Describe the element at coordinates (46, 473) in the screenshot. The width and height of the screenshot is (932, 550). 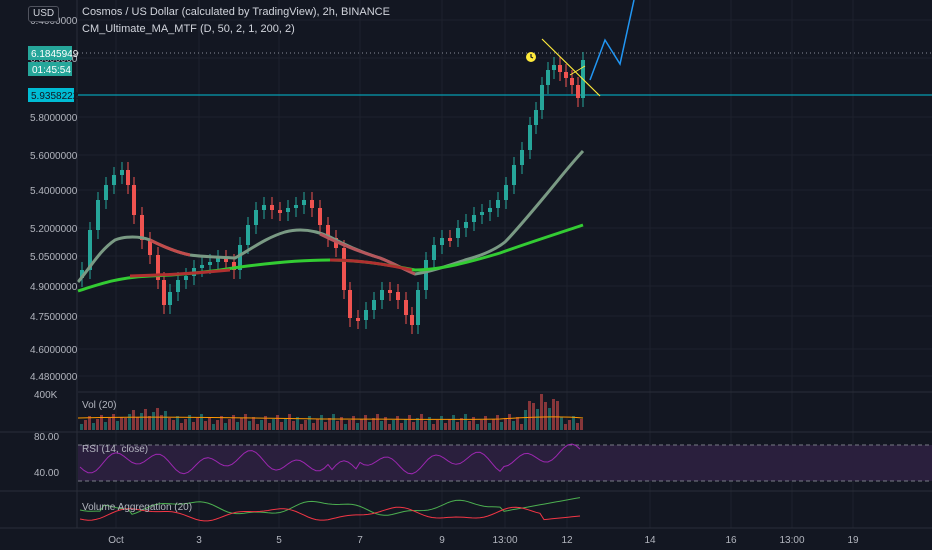
I see `rsi-lower-label: 40.00` at that location.